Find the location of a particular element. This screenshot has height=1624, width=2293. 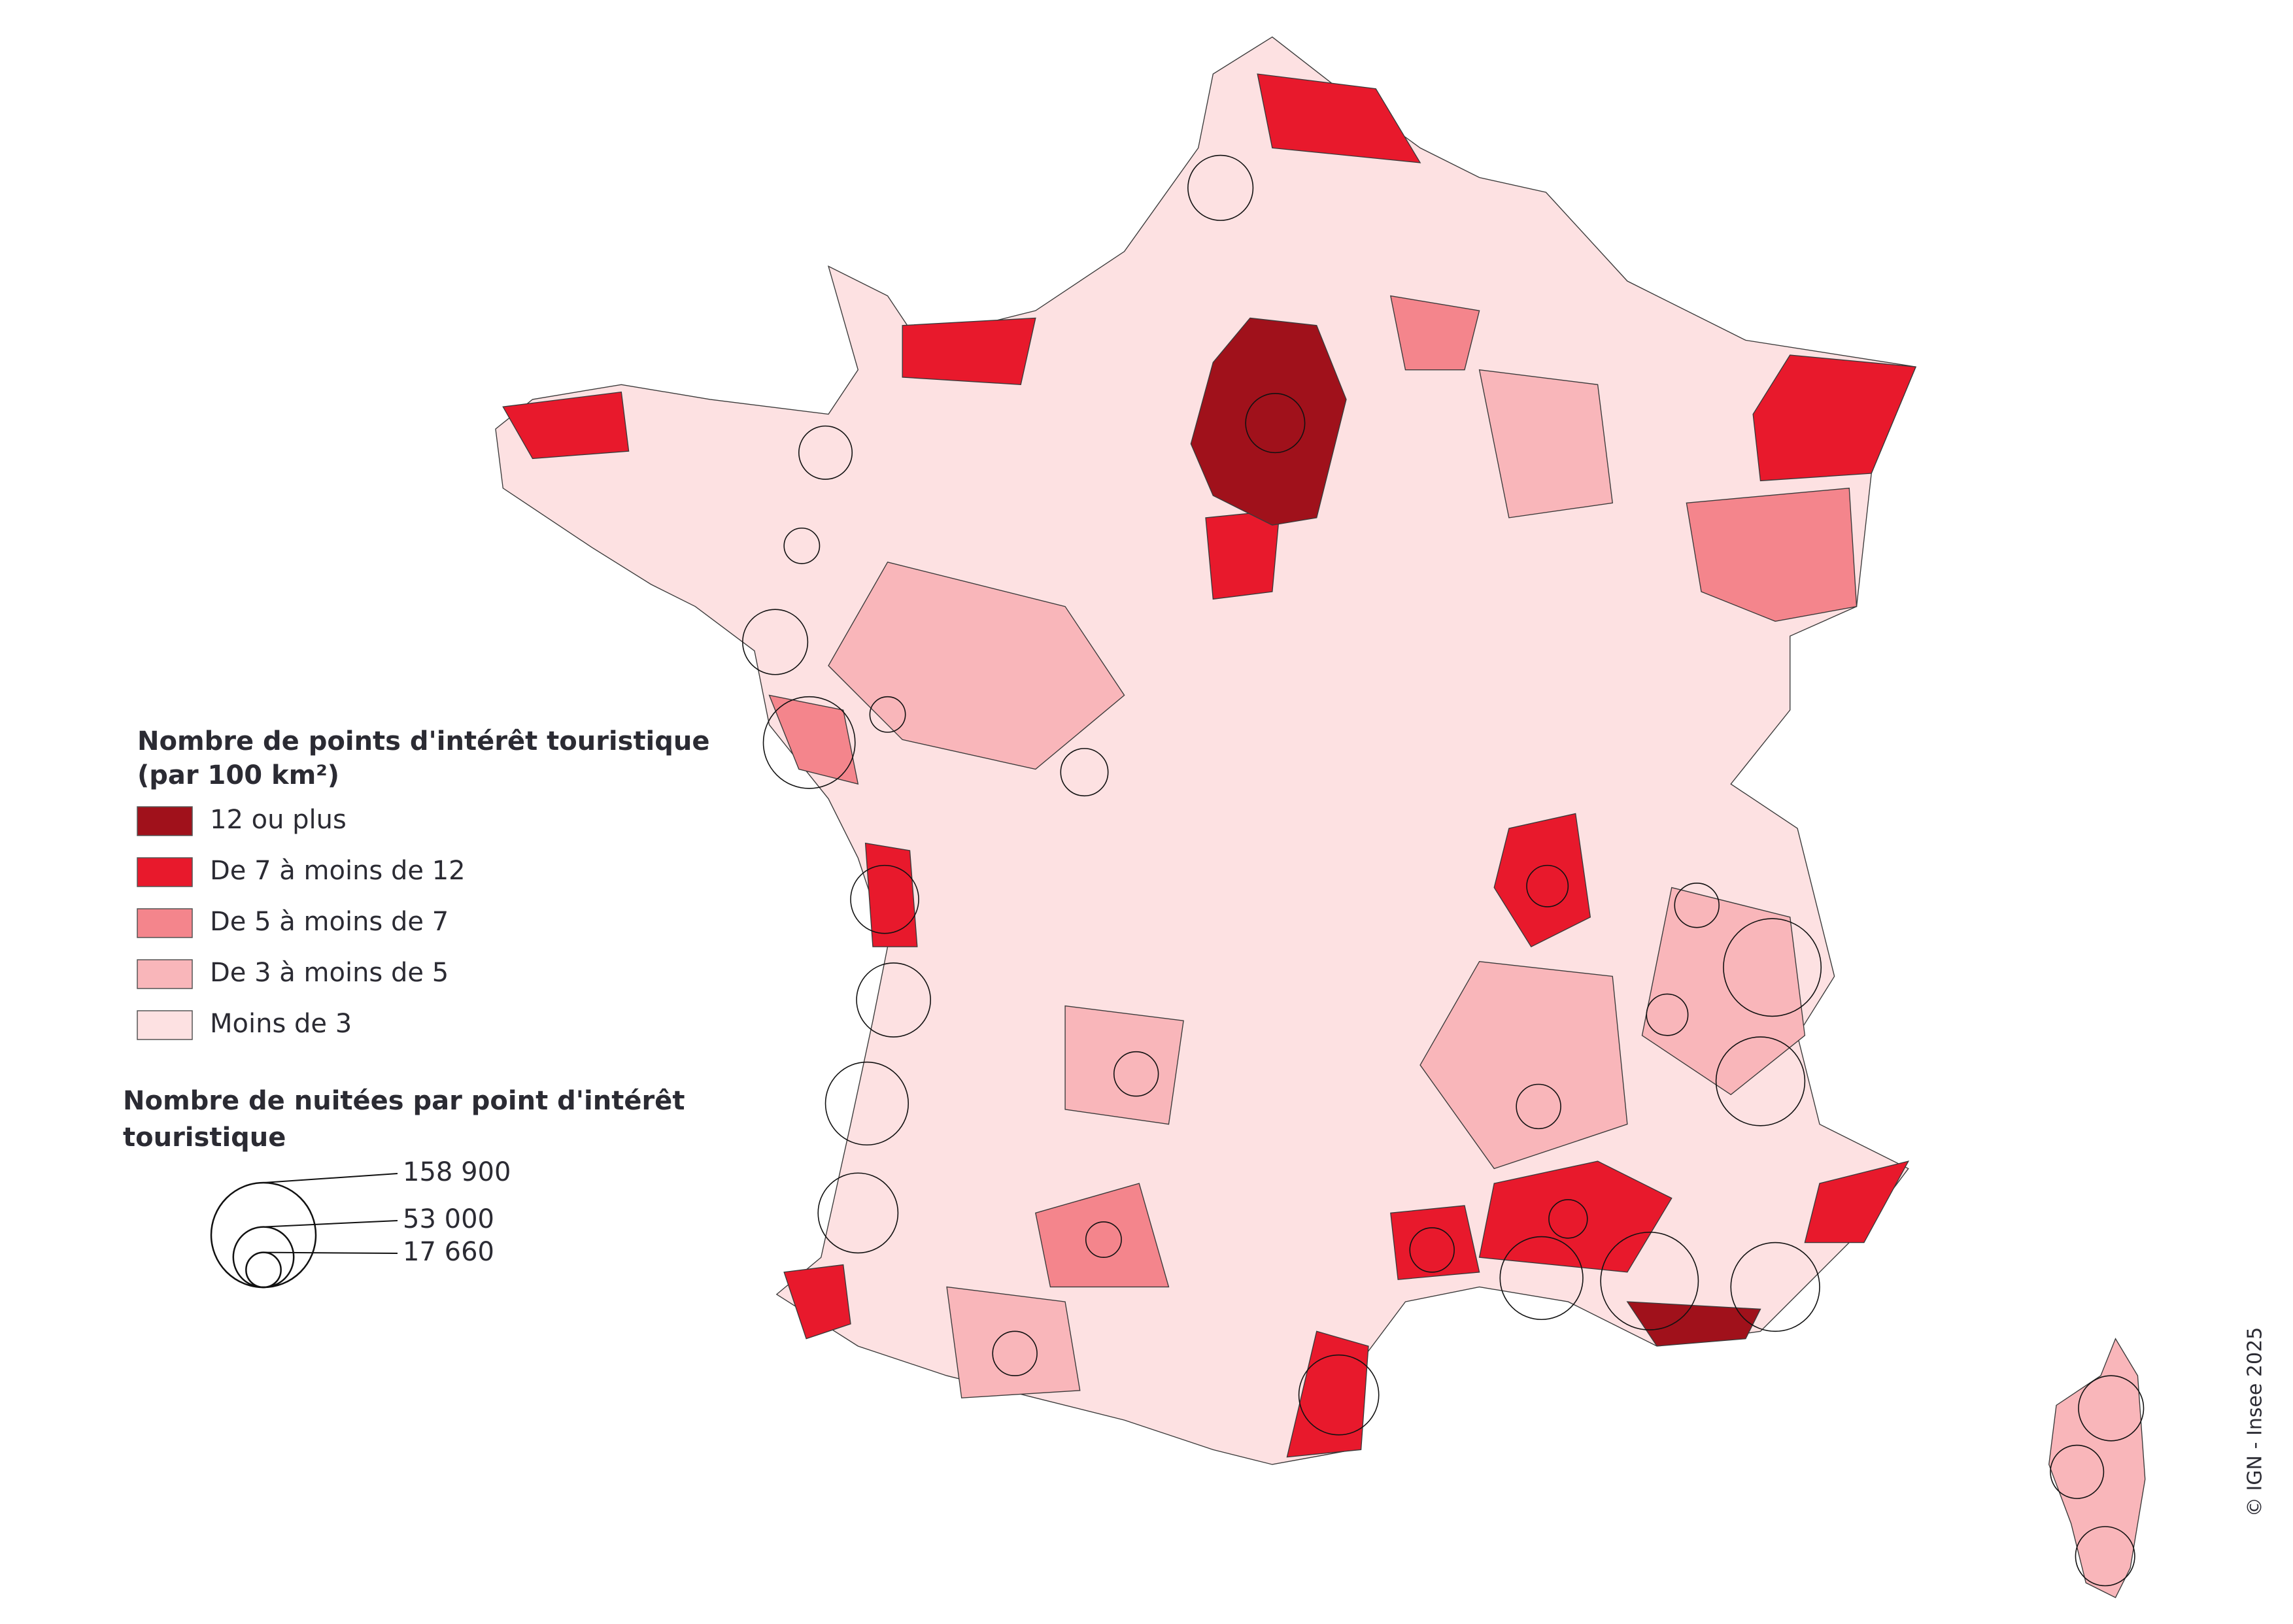

legend-label: De 3 à moins de 5 is located at coordinates (329, 973).